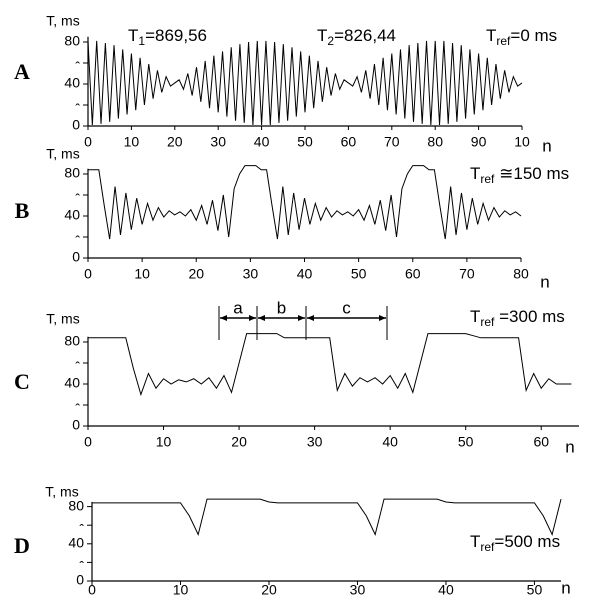 The width and height of the screenshot is (604, 595). I want to click on annotation-sub: 1, so click(141, 41).